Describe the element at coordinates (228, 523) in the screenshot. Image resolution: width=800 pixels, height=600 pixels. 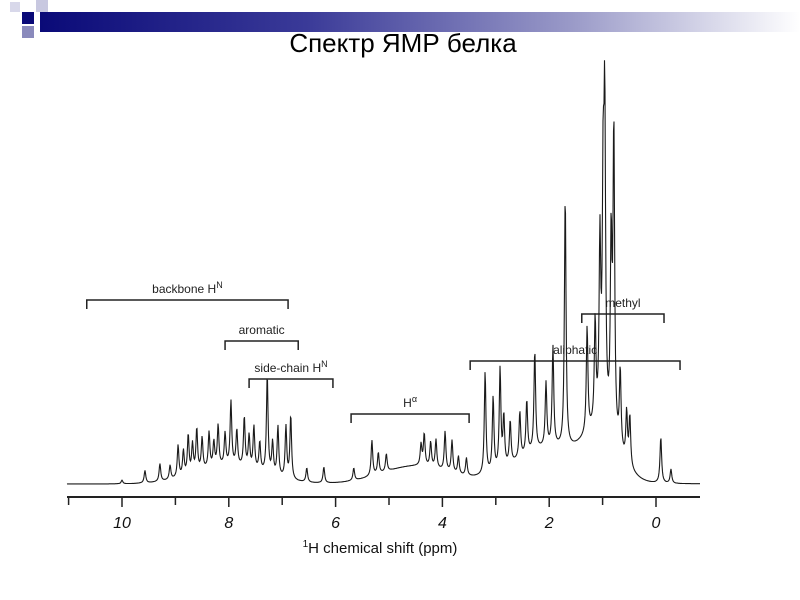
I see `x-tick-label: 8` at that location.